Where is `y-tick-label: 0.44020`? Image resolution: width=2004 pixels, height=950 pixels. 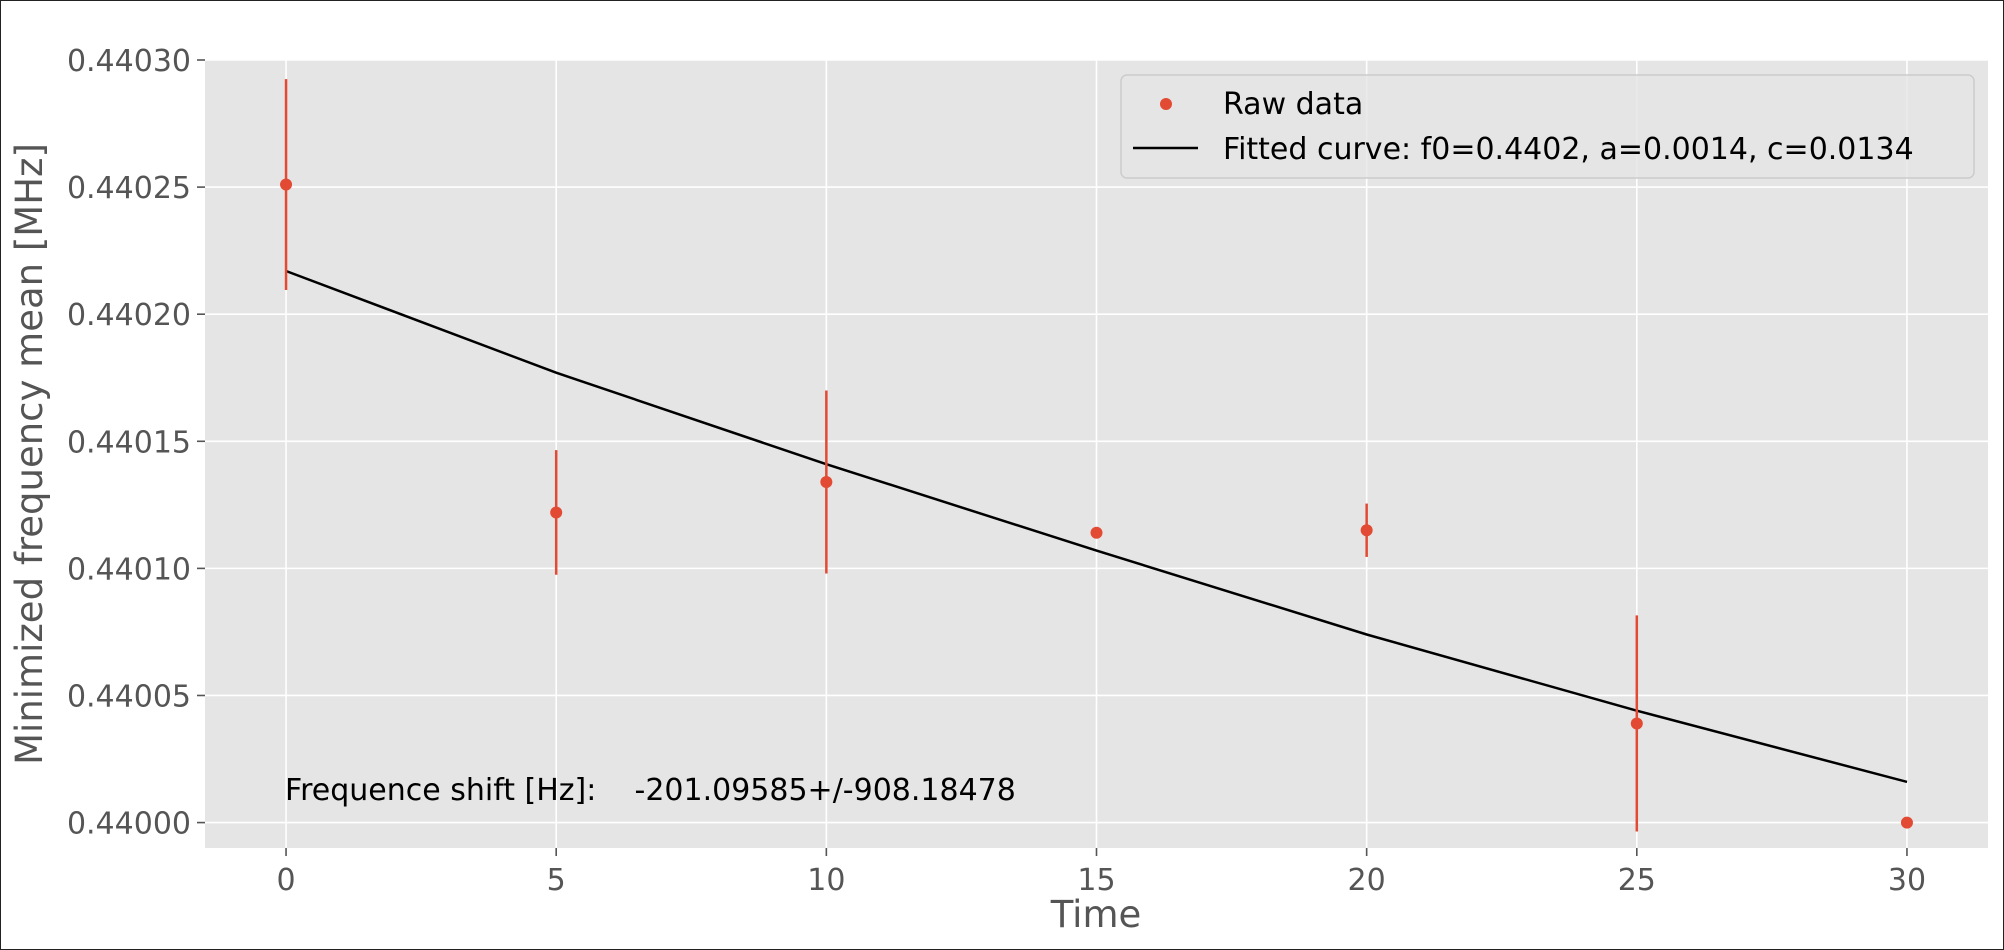 y-tick-label: 0.44020 is located at coordinates (129, 315).